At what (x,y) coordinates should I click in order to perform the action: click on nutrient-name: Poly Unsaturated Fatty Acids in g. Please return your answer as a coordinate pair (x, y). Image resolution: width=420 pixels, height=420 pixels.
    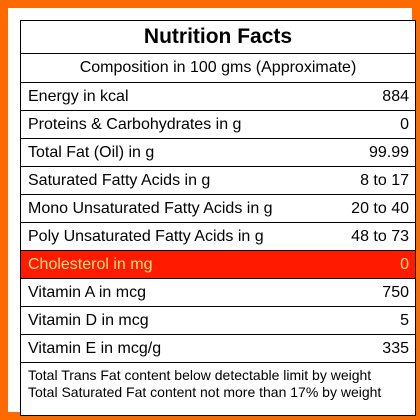
    Looking at the image, I should click on (146, 236).